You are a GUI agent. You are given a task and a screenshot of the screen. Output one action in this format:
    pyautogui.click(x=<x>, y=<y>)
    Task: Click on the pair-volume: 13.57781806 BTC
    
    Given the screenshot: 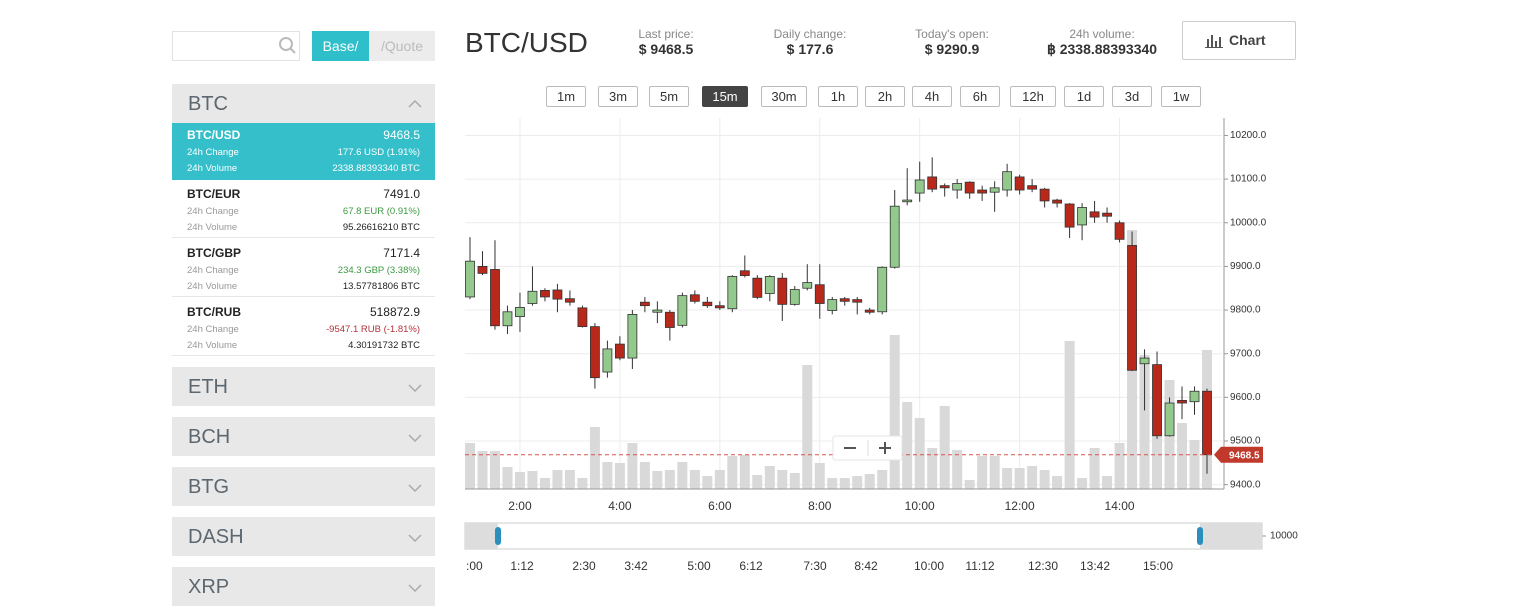 What is the action you would take?
    pyautogui.click(x=381, y=286)
    